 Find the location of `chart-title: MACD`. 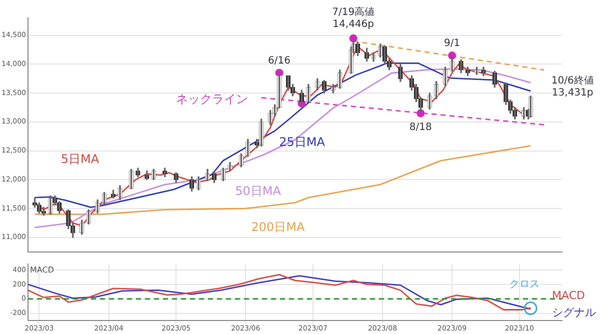

chart-title: MACD is located at coordinates (42, 269).